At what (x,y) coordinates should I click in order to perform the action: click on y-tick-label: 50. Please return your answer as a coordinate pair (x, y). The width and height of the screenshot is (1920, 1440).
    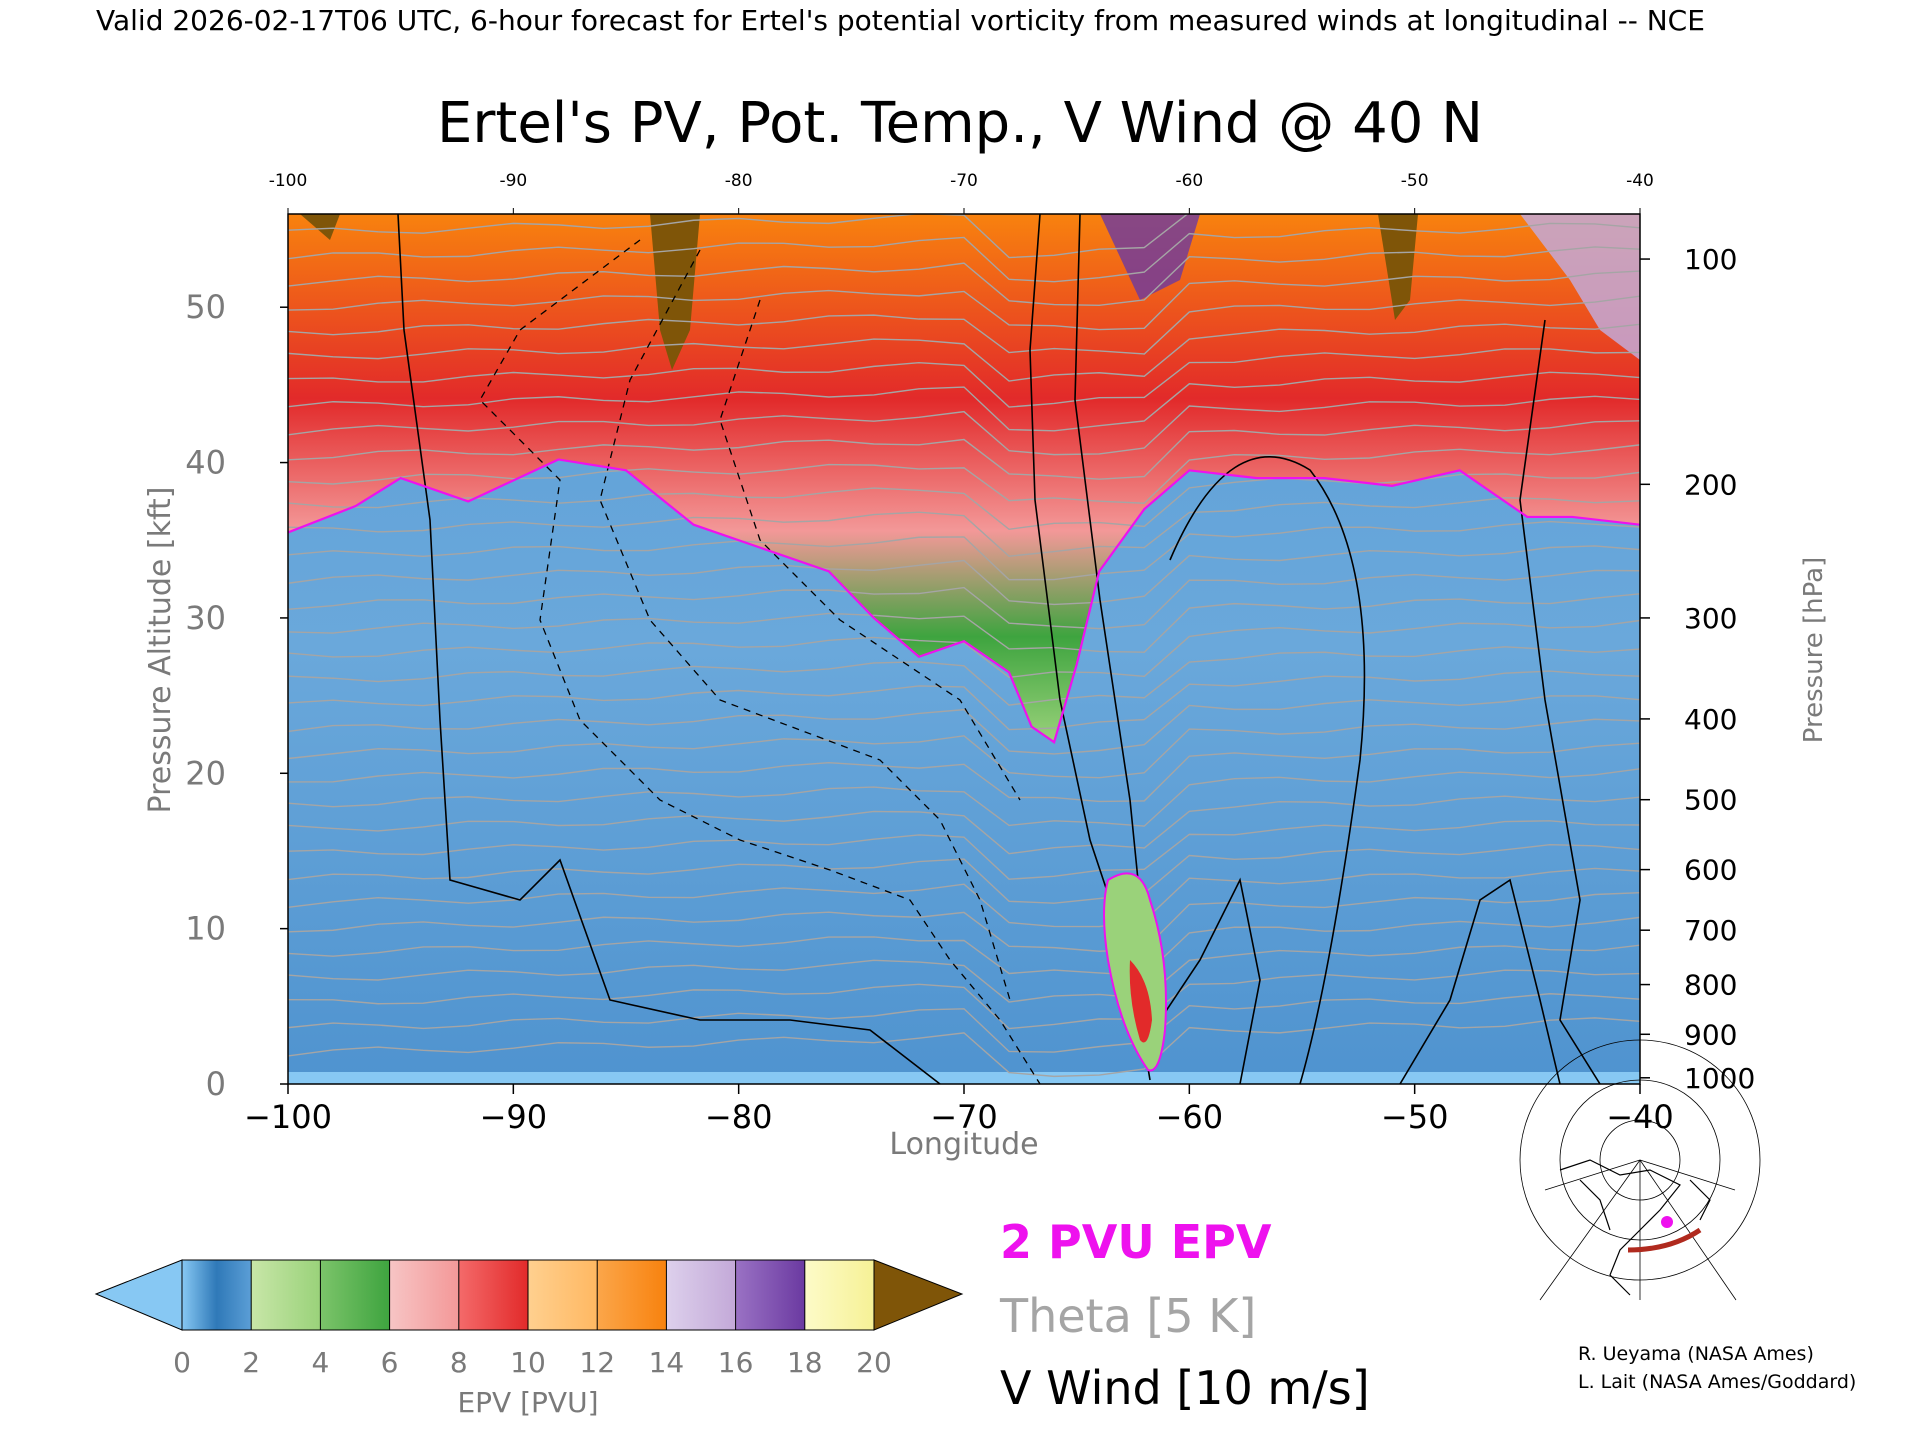
    Looking at the image, I should click on (205, 307).